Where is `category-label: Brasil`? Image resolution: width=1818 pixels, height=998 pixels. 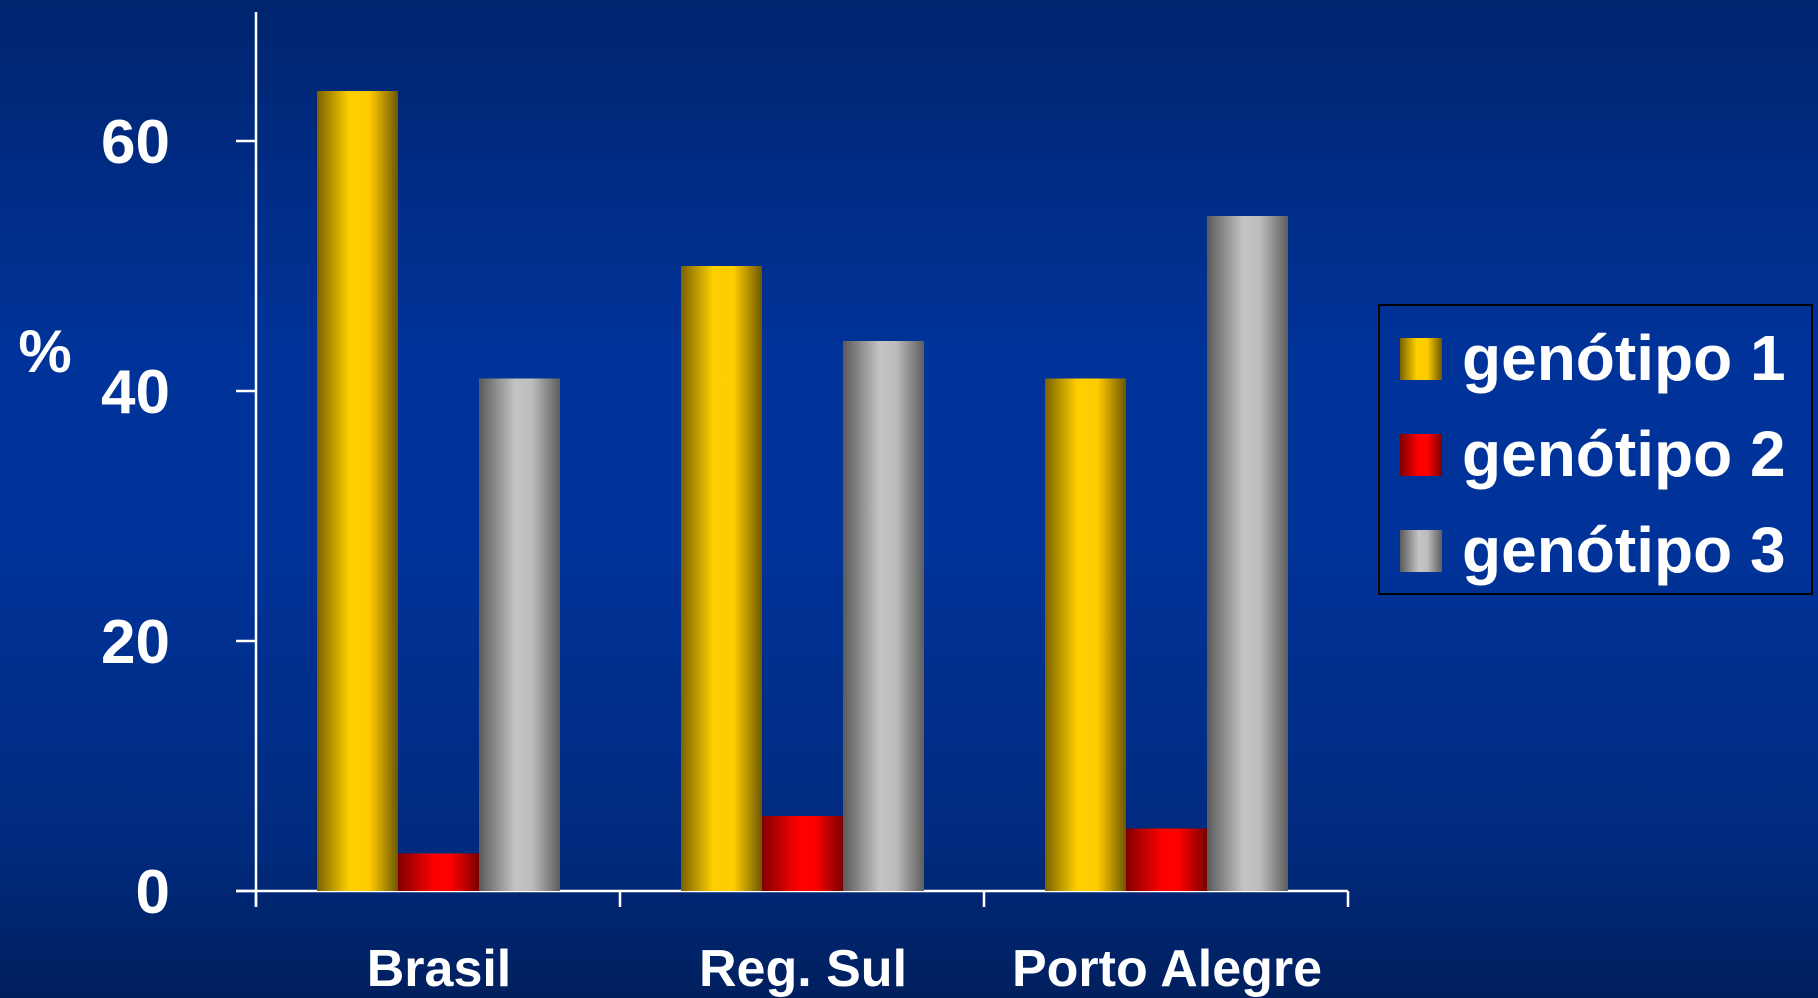
category-label: Brasil is located at coordinates (439, 969).